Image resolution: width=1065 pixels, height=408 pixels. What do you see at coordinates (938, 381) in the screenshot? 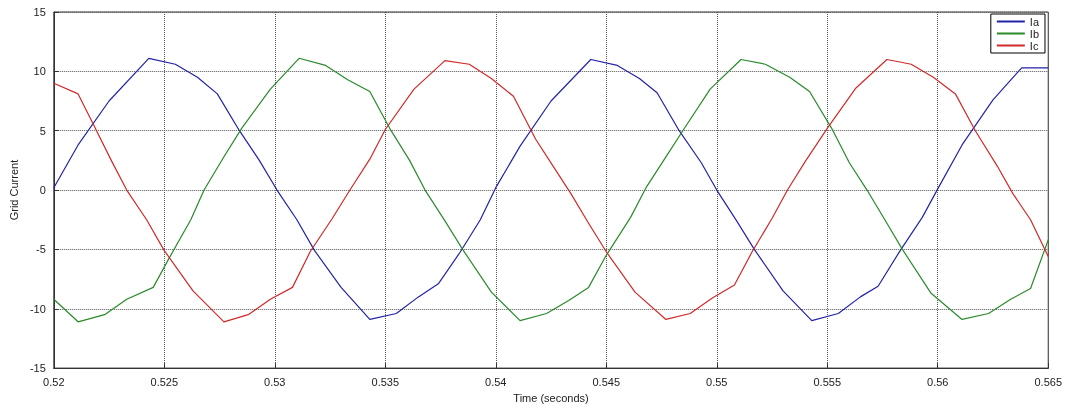
I see `x-tick-label: 0.56` at bounding box center [938, 381].